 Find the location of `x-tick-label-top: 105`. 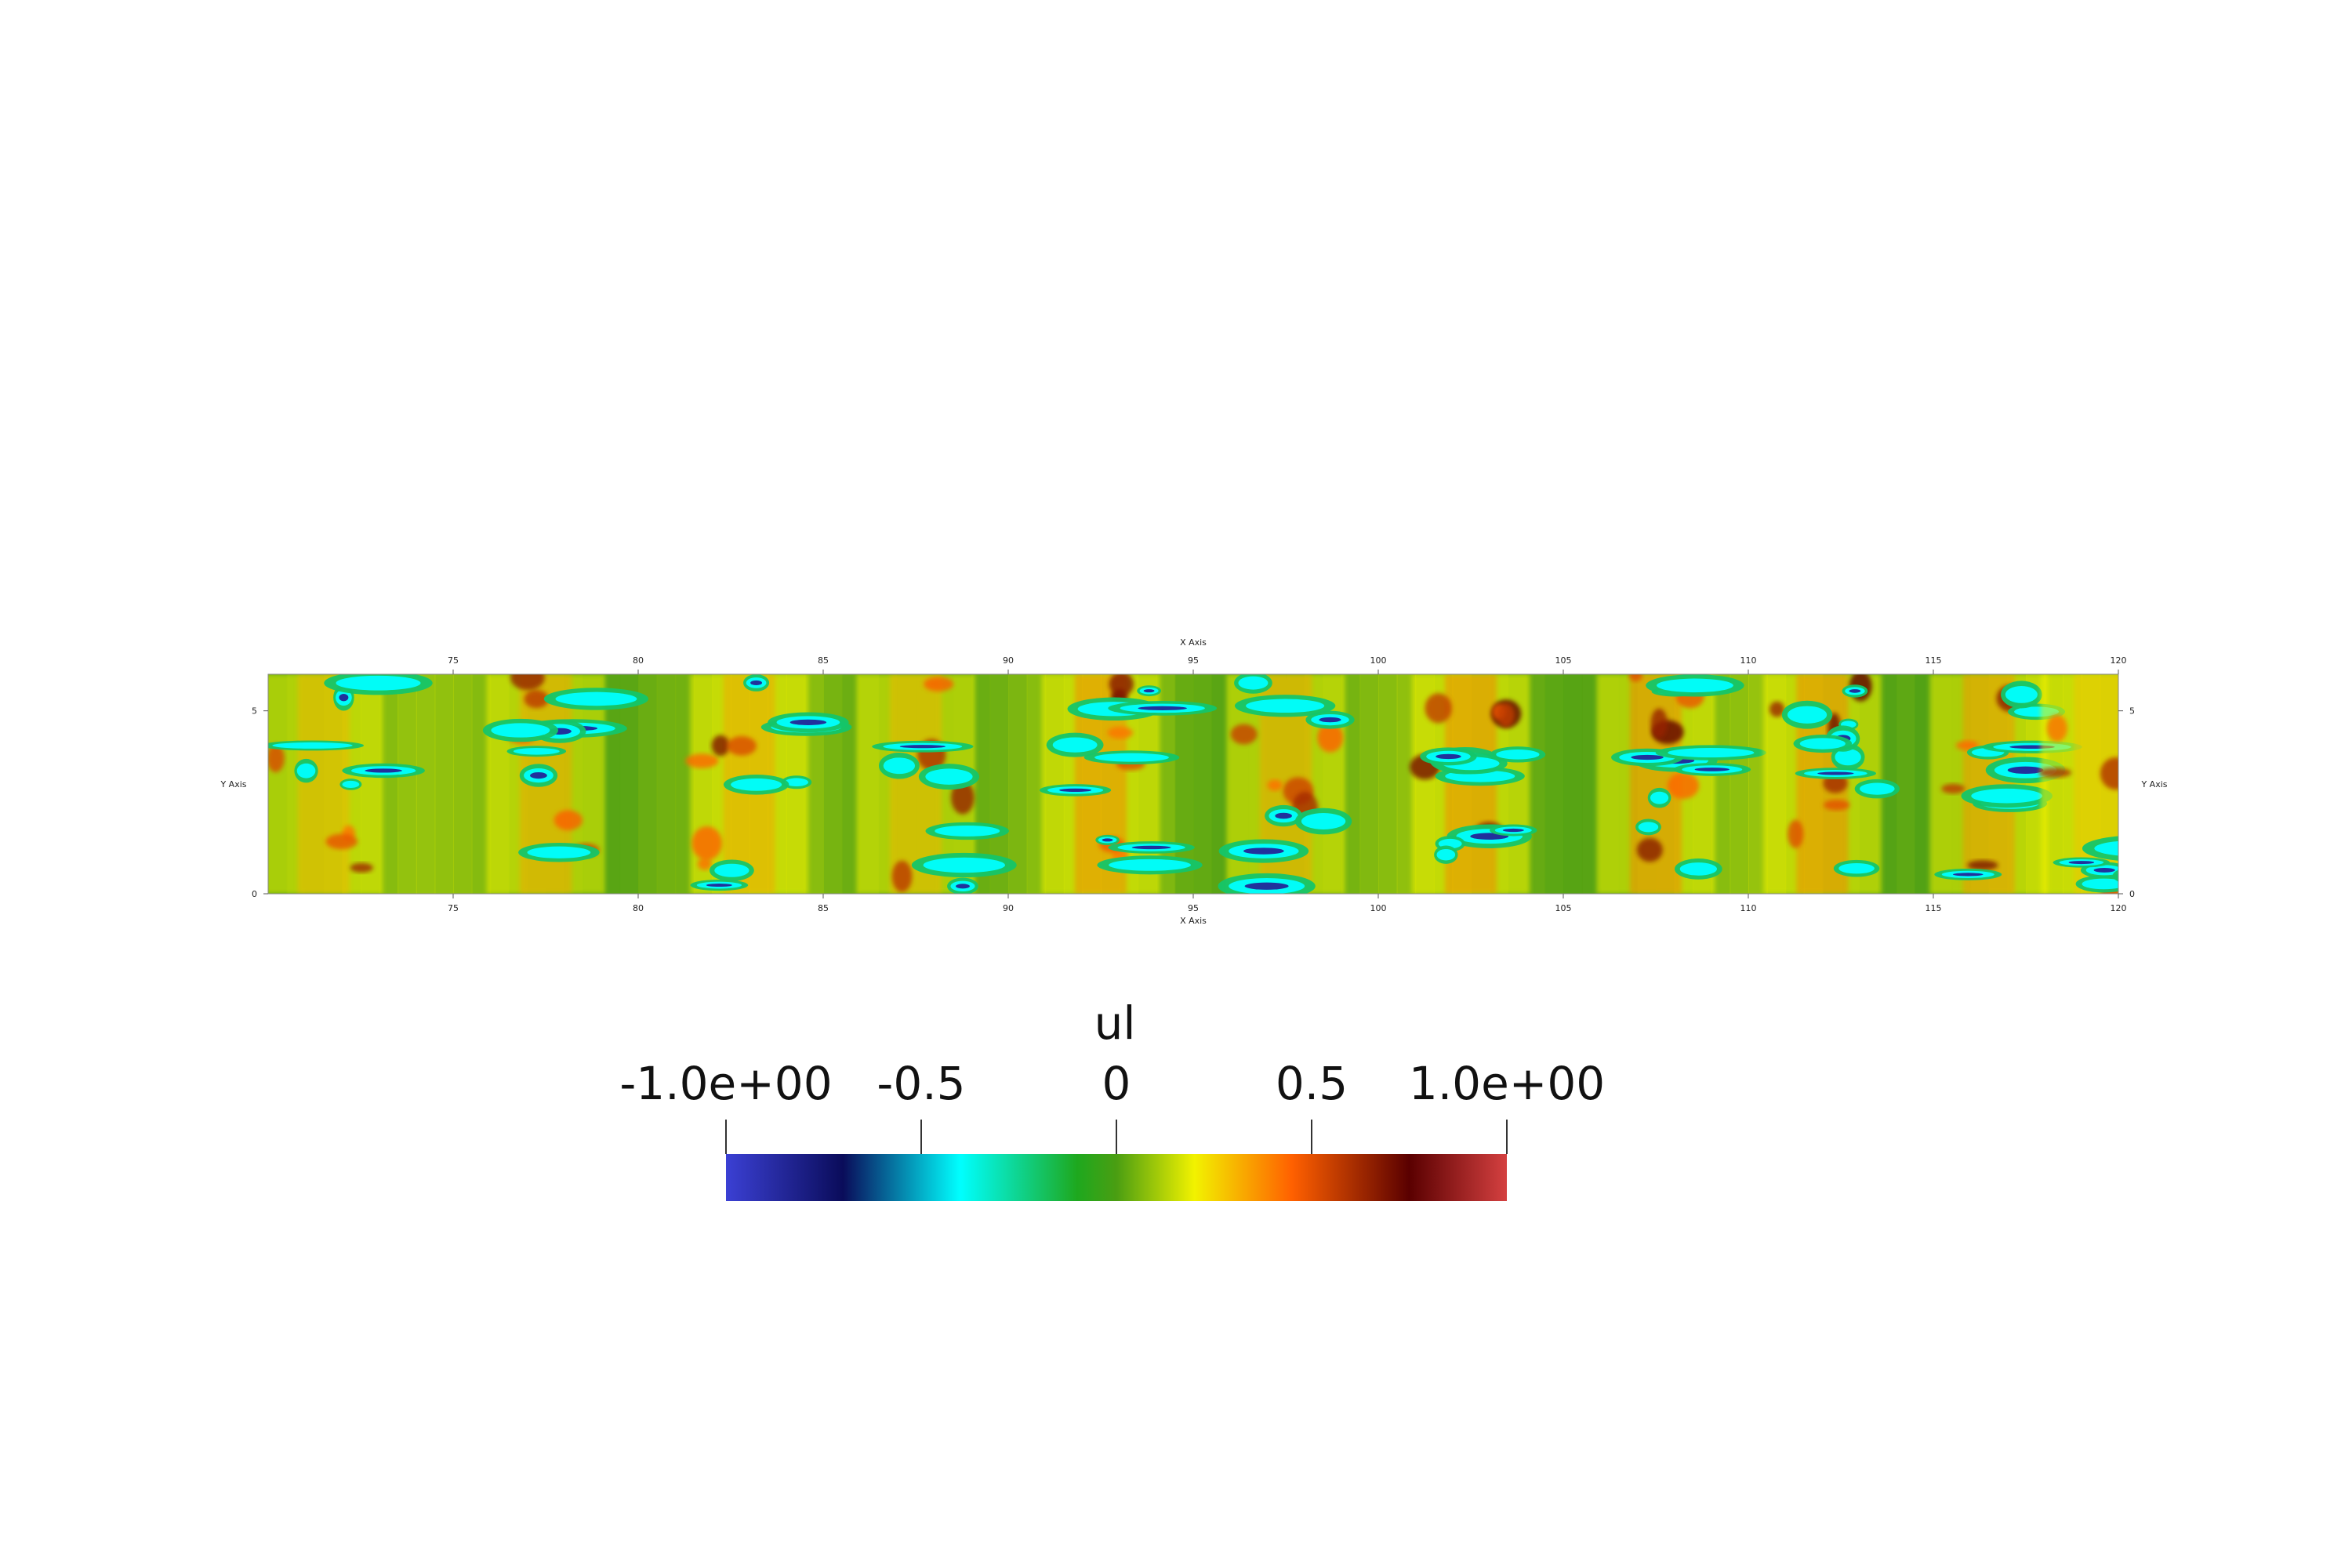

x-tick-label-top: 105 is located at coordinates (1563, 660).